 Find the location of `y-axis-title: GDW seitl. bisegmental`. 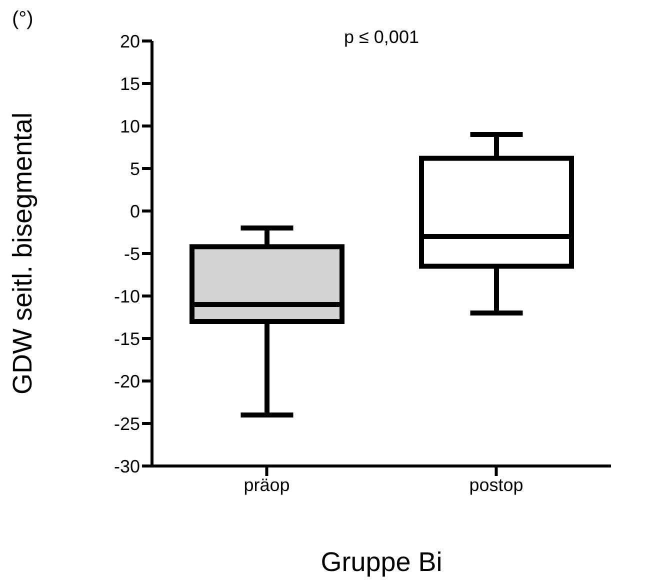

y-axis-title: GDW seitl. bisegmental is located at coordinates (23, 253).